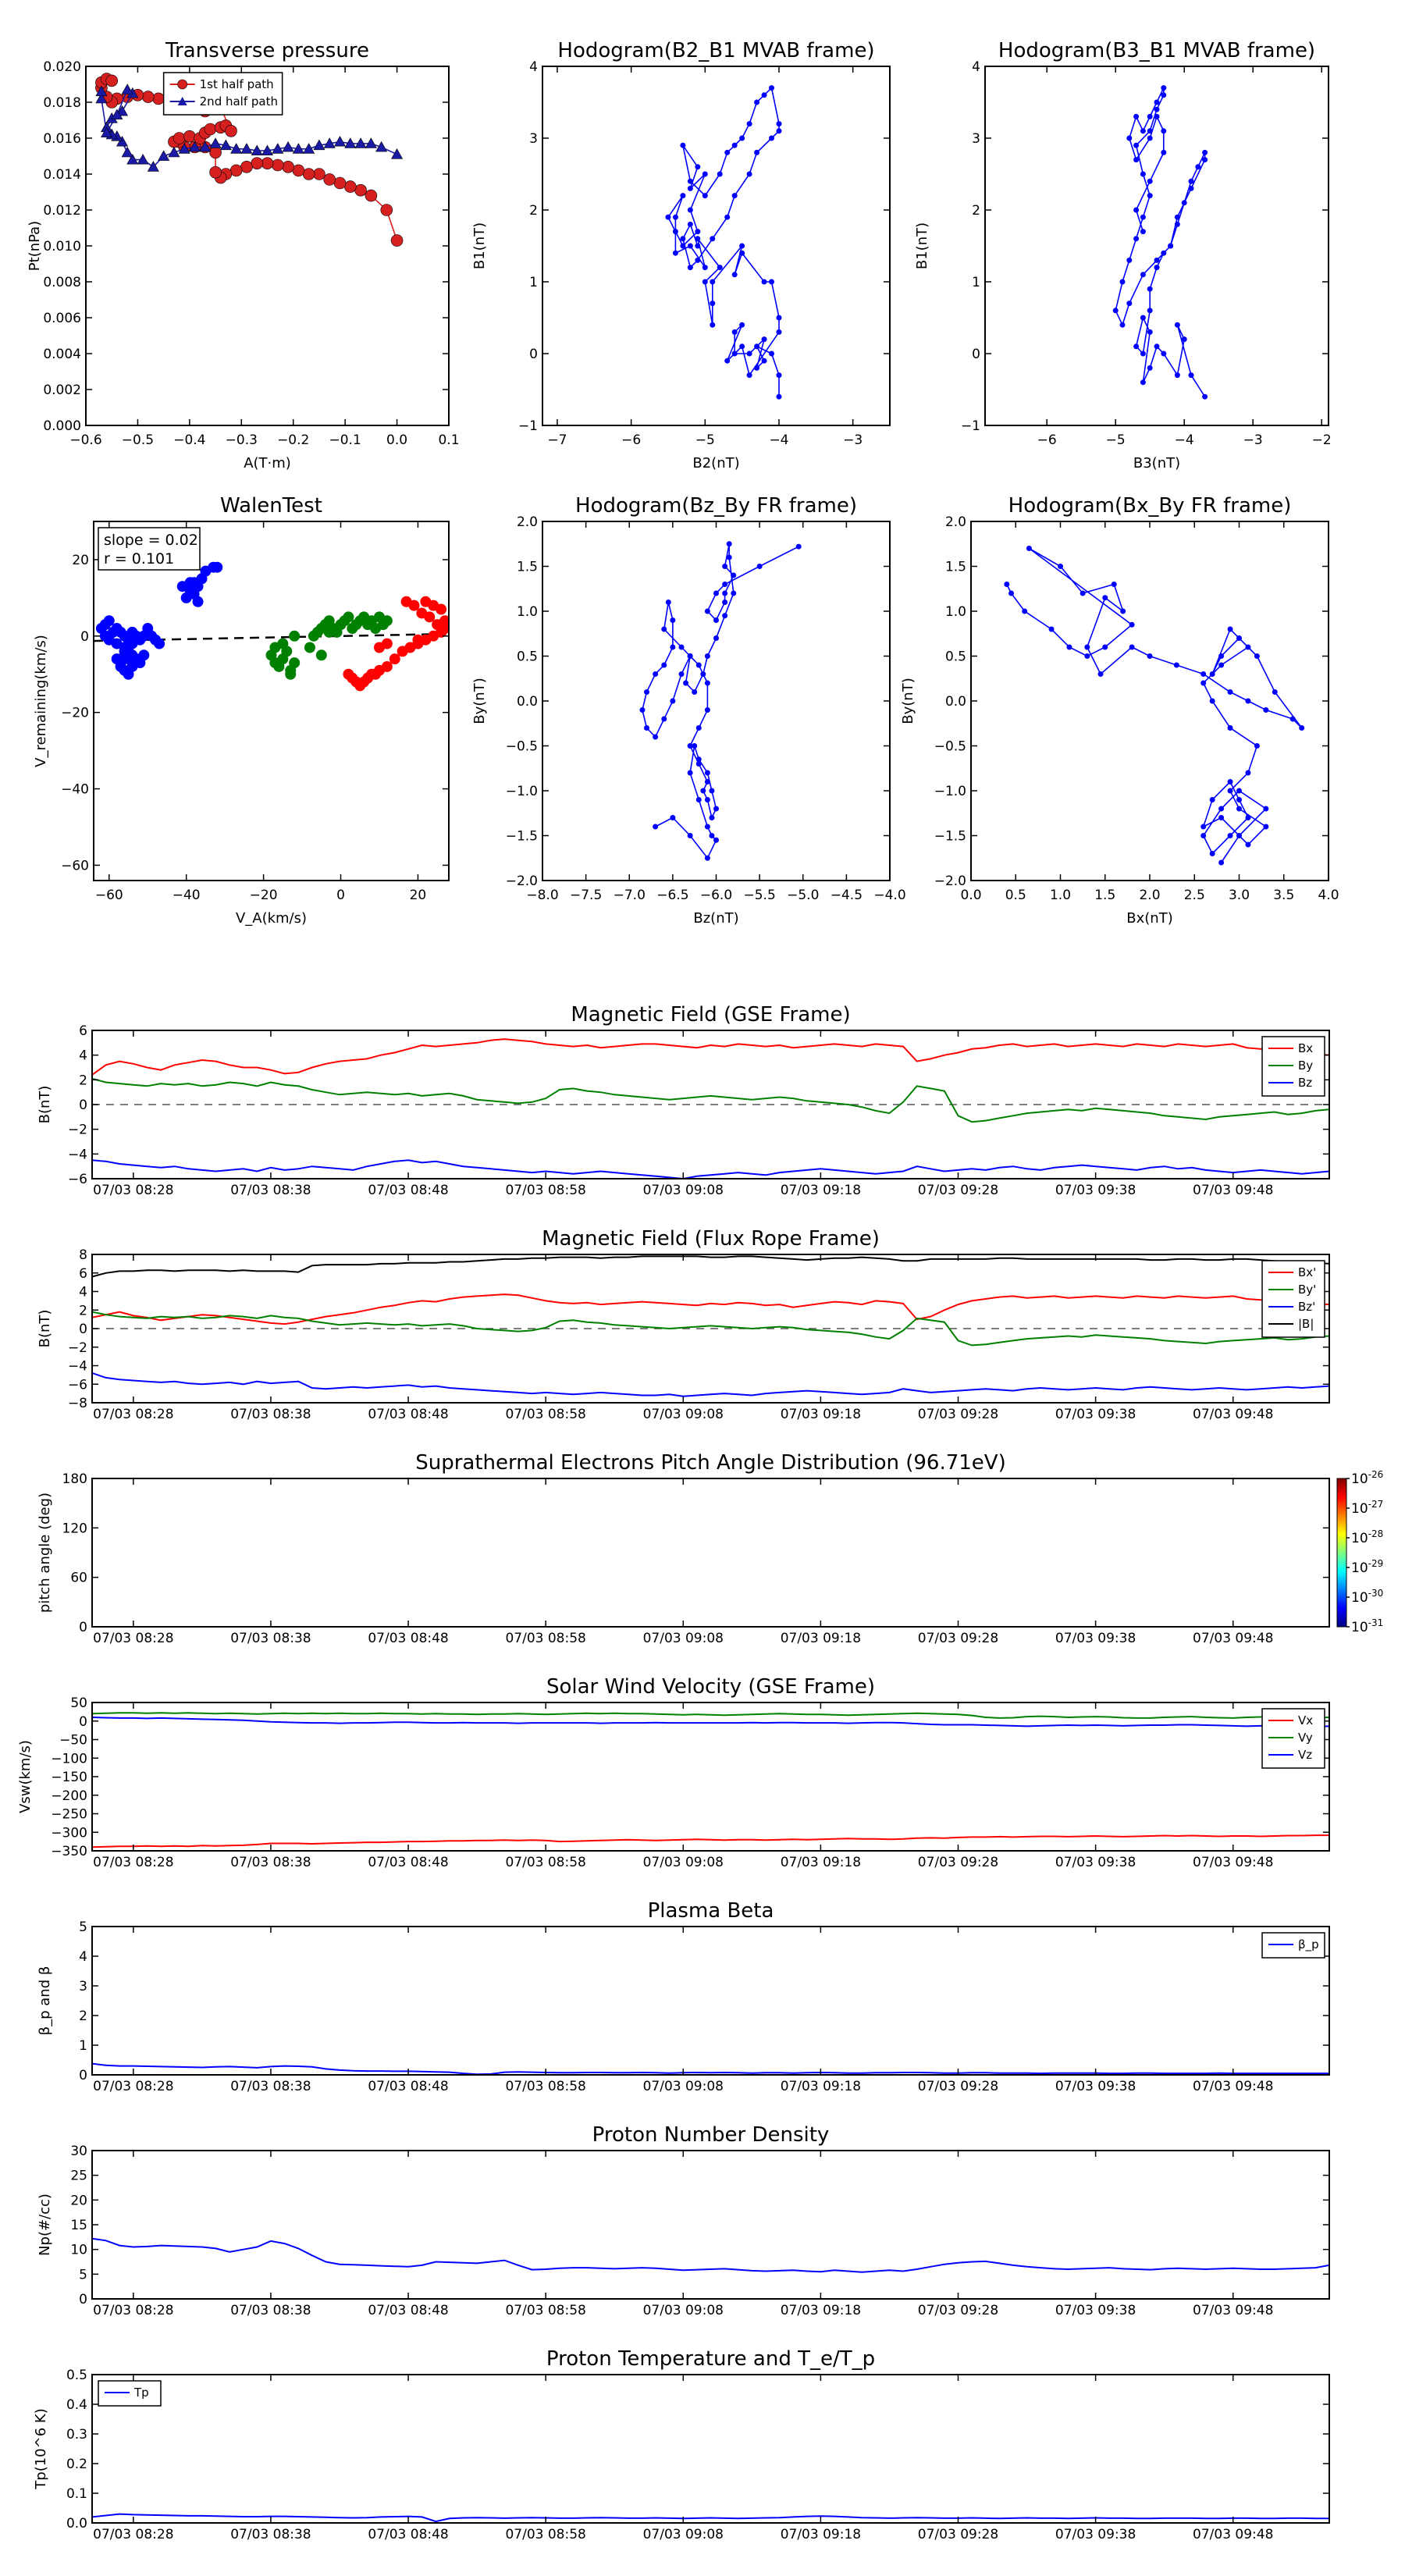  I want to click on series-vx, so click(711, 1841).